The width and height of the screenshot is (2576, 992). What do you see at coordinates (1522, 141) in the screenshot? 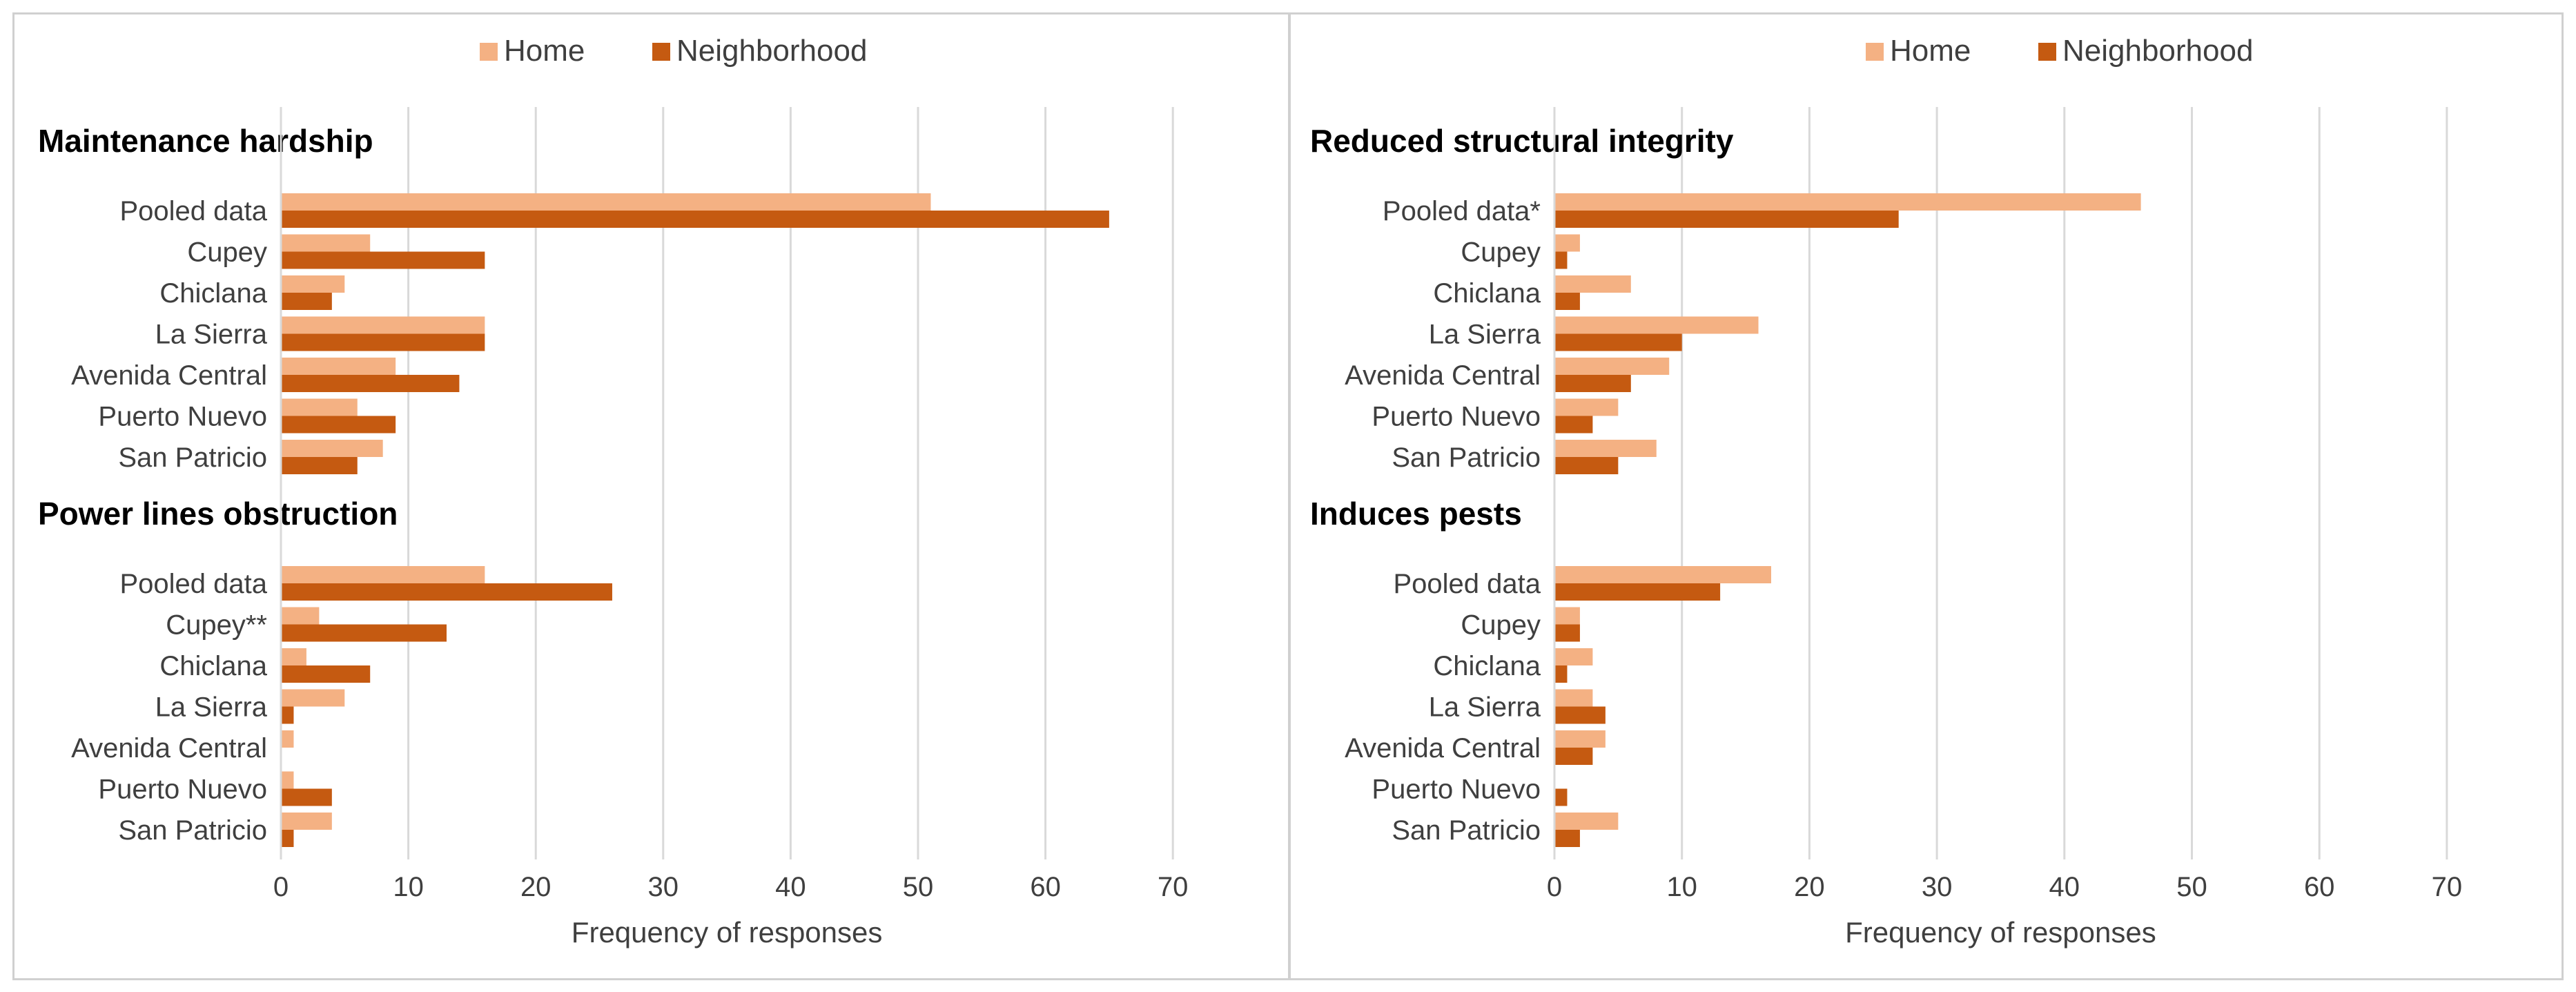
I see `group-title: Reduced structural integrity` at bounding box center [1522, 141].